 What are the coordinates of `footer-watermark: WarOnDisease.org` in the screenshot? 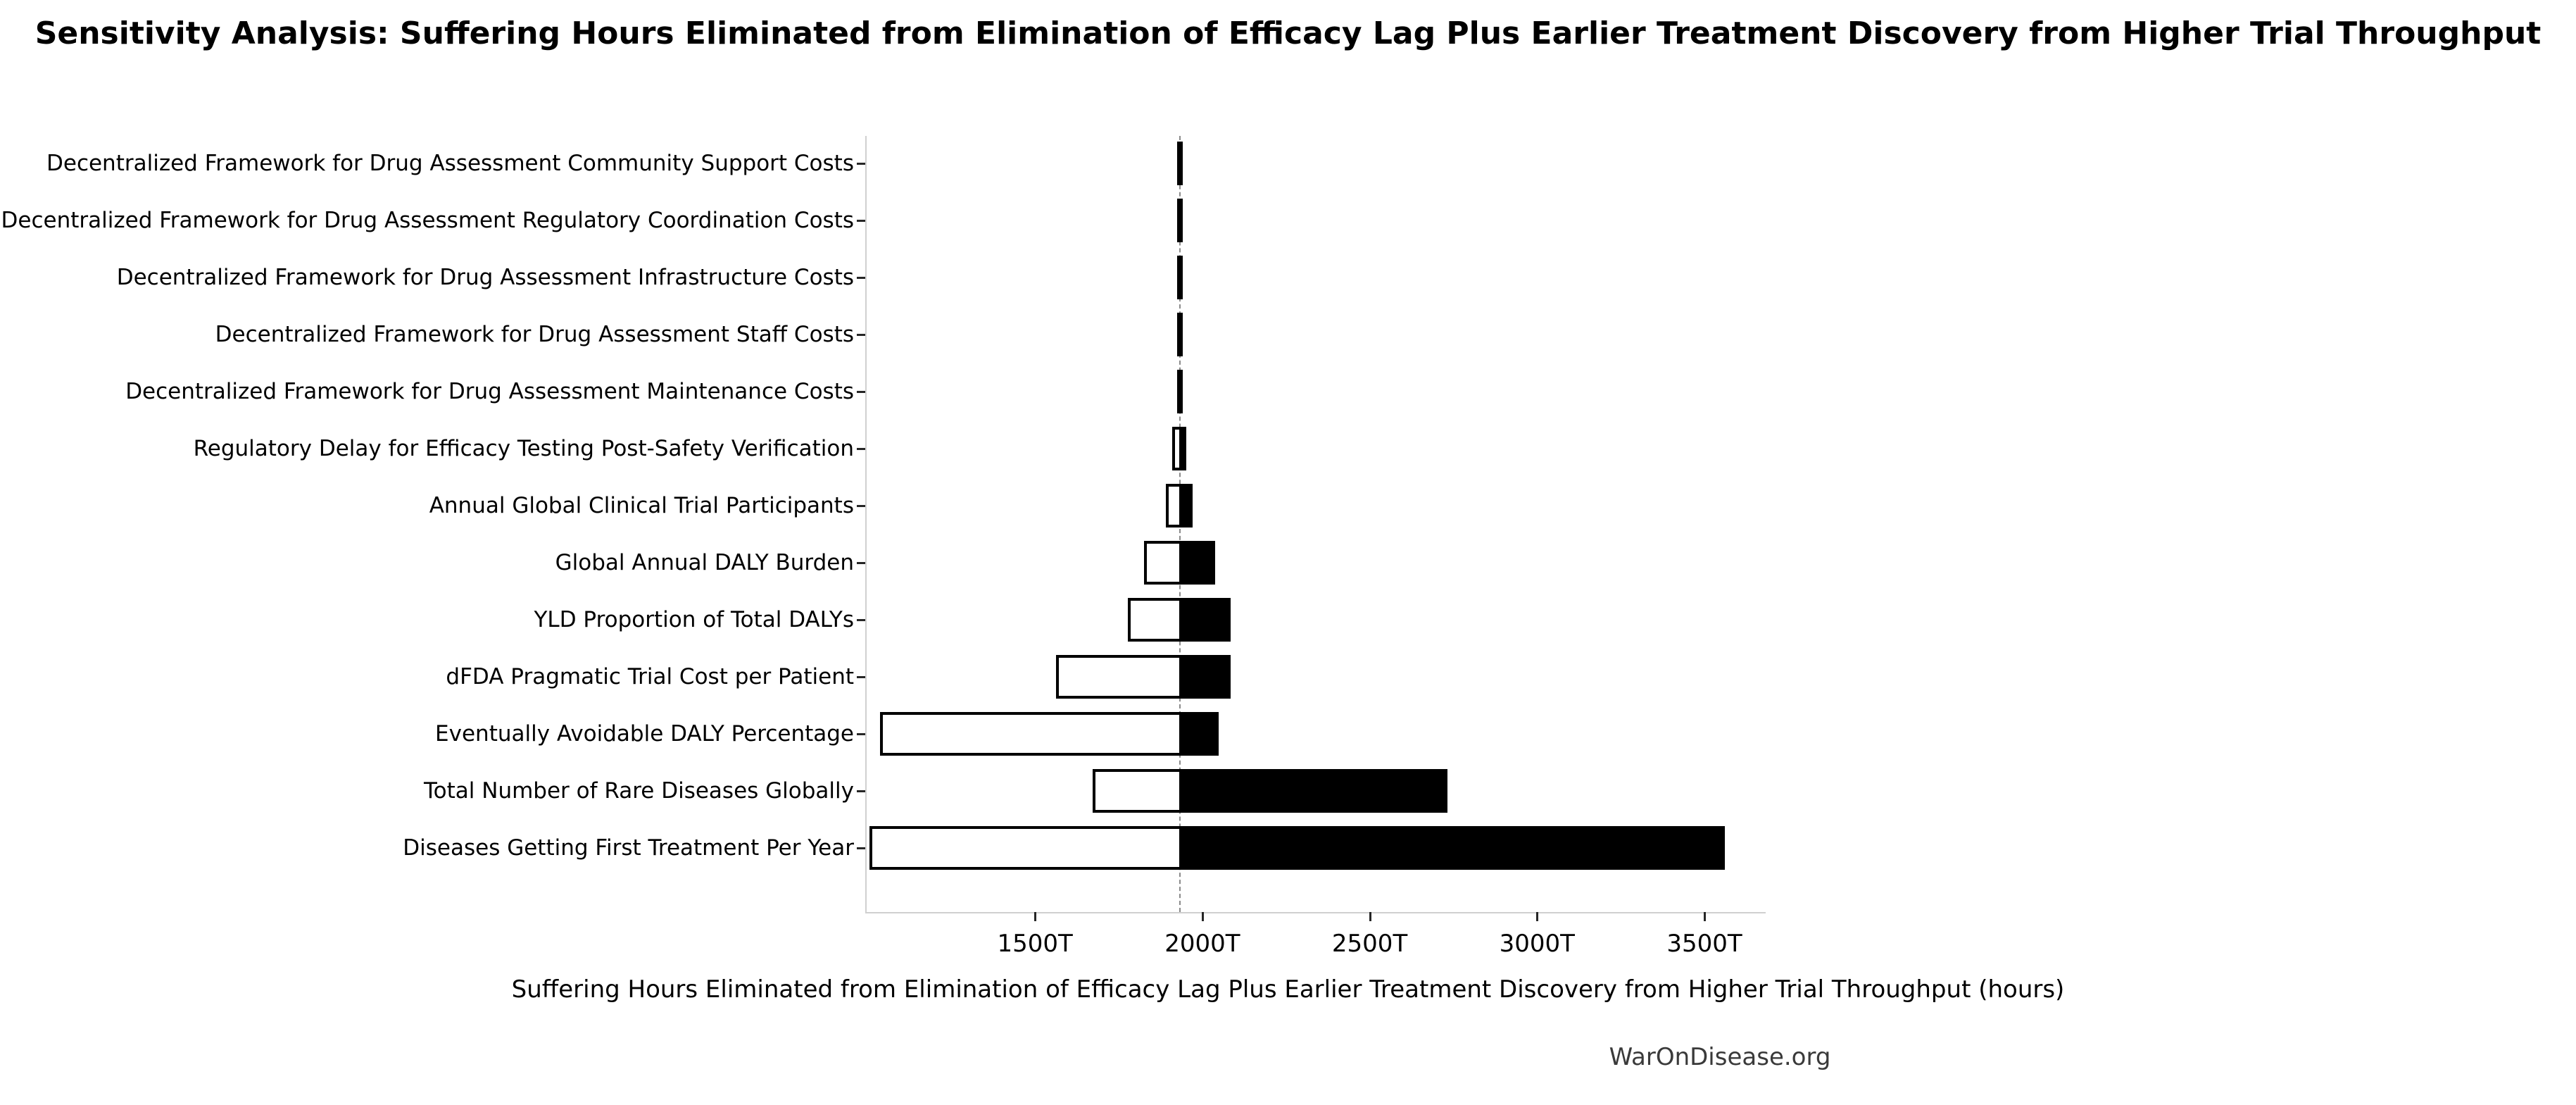 It's located at (1720, 1057).